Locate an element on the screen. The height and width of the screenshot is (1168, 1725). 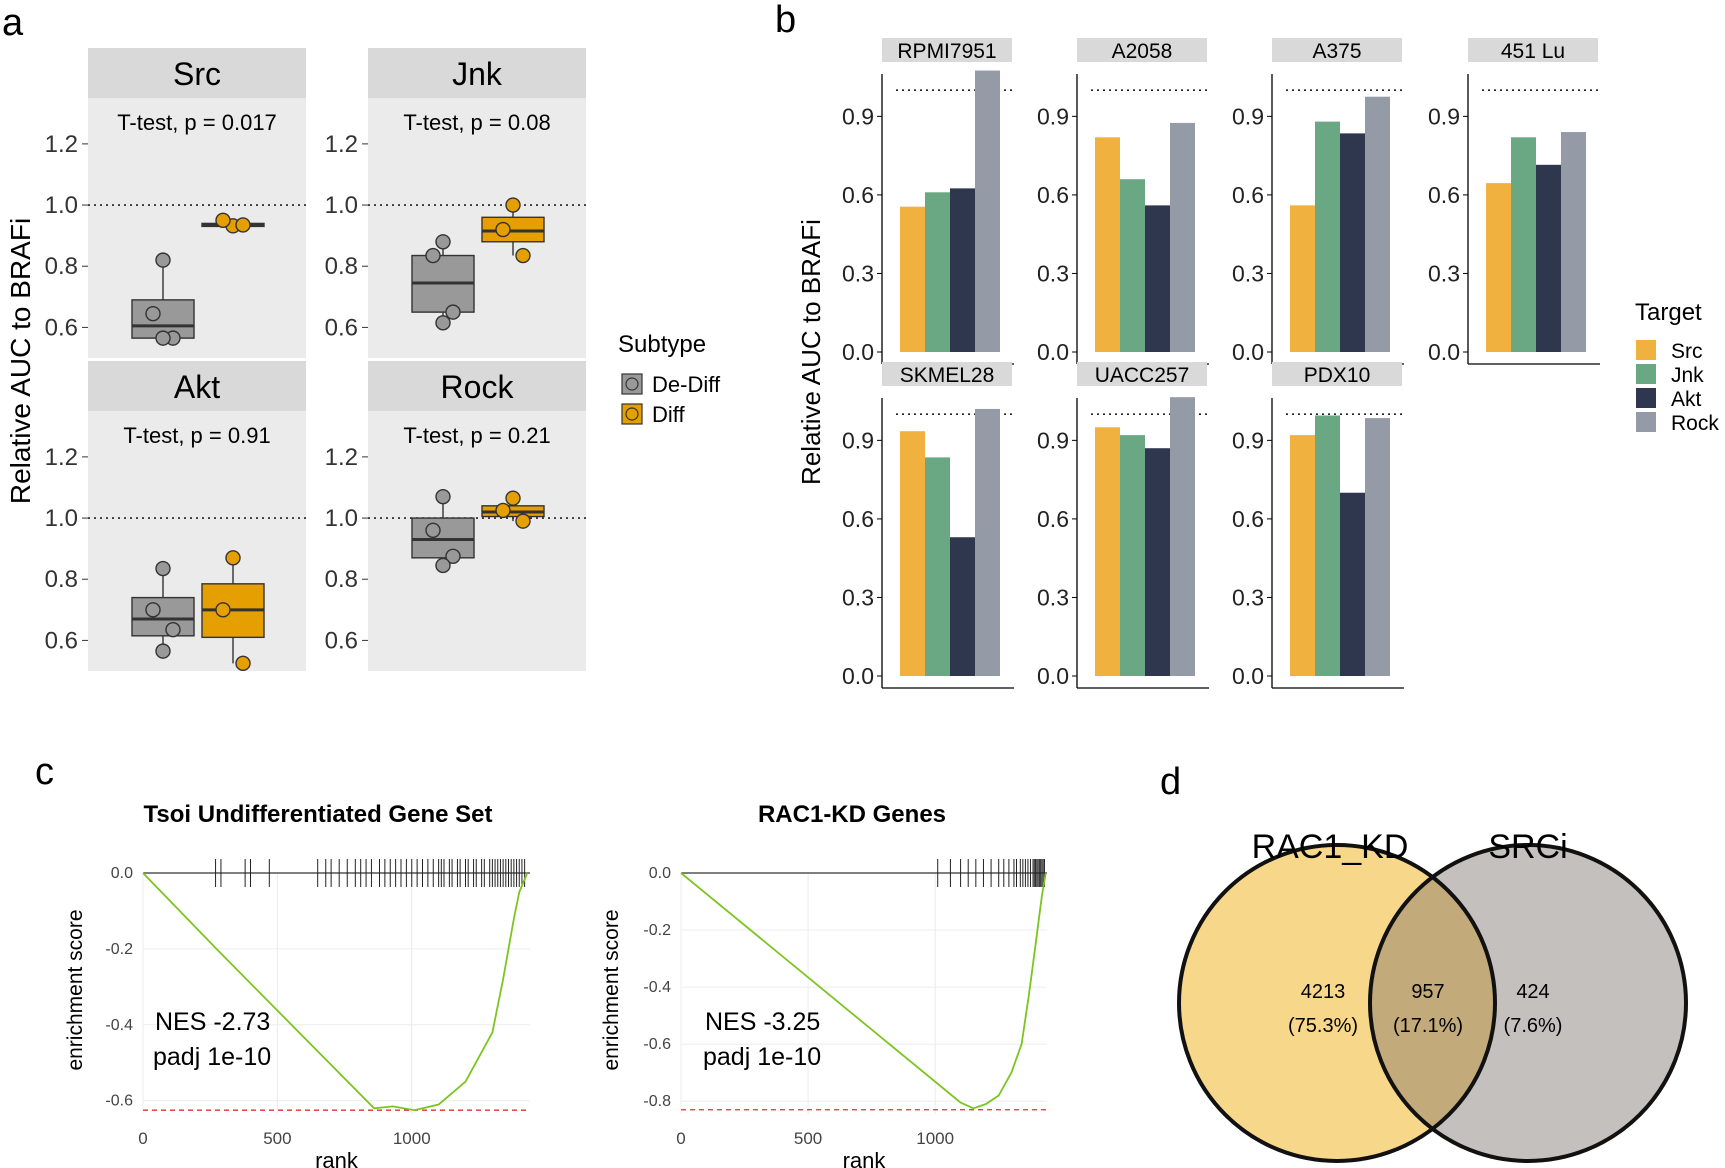
enrichment-curve is located at coordinates (863, 991).